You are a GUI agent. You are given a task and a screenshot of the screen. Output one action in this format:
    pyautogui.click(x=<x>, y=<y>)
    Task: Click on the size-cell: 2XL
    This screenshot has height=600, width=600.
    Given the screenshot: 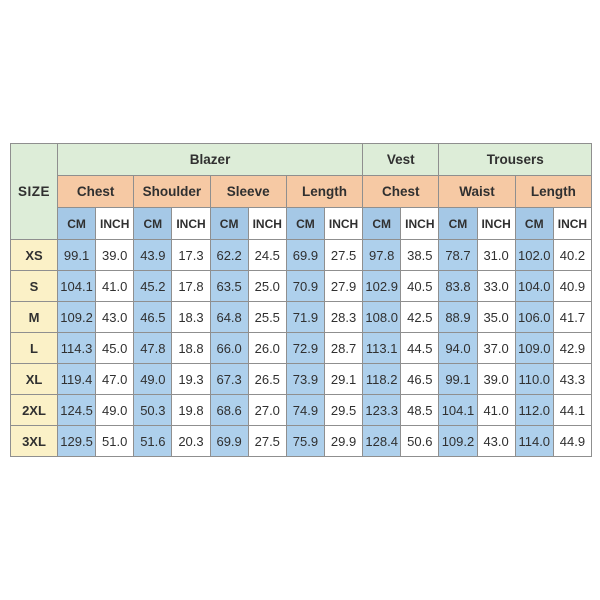 What is the action you would take?
    pyautogui.click(x=34, y=410)
    